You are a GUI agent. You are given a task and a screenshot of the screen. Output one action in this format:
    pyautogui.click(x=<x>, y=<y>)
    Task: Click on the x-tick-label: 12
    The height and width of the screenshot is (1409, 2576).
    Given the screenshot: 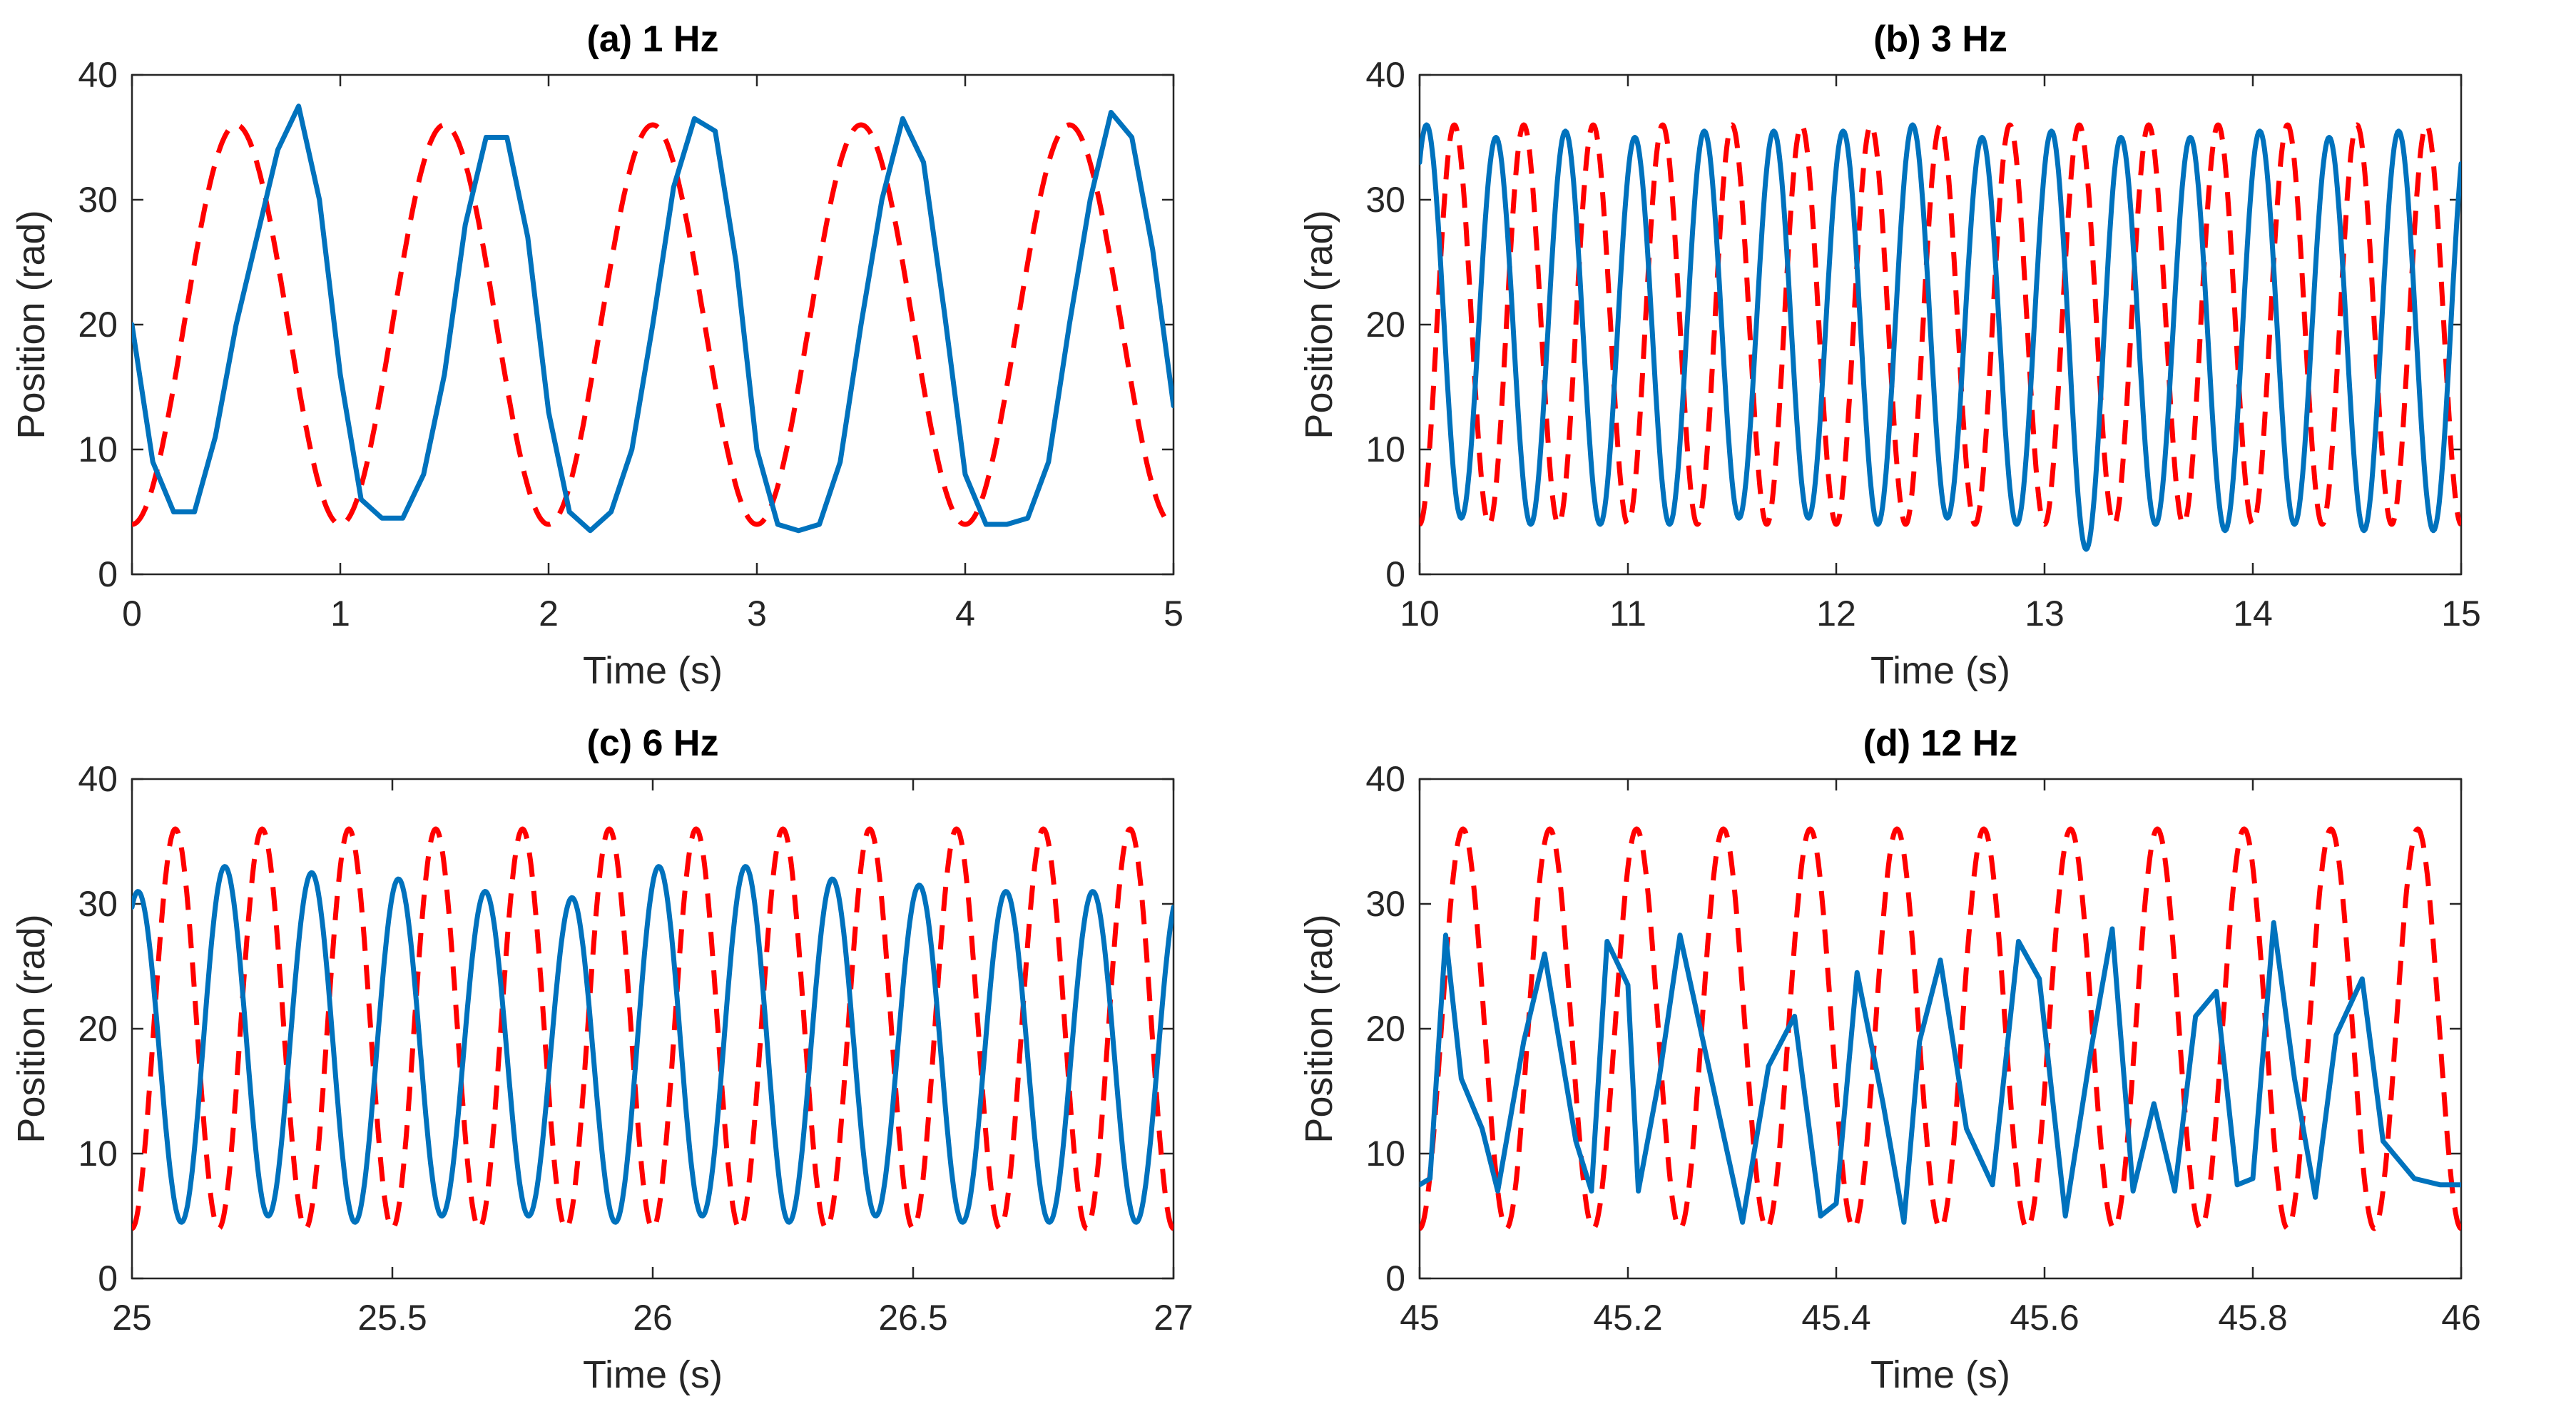 What is the action you would take?
    pyautogui.click(x=1836, y=614)
    